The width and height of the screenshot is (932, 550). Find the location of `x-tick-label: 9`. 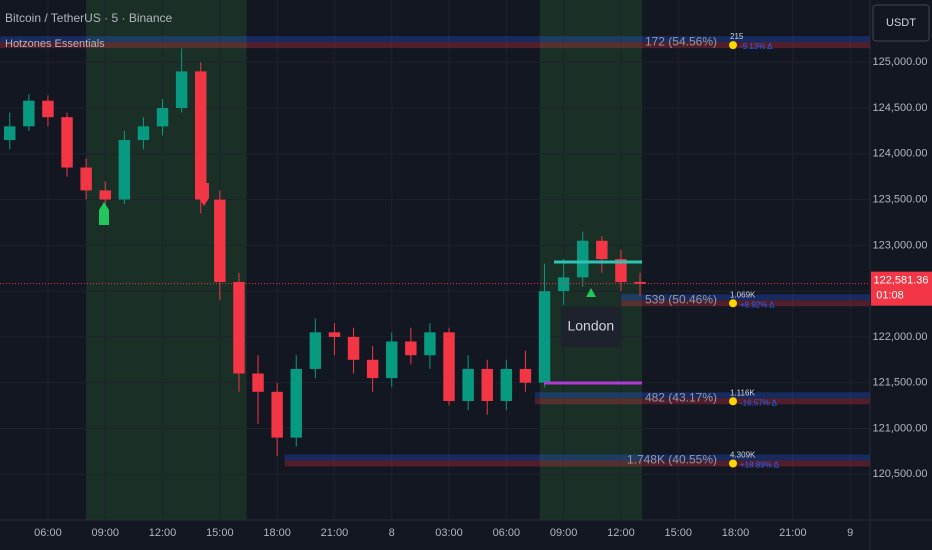

x-tick-label: 9 is located at coordinates (850, 533).